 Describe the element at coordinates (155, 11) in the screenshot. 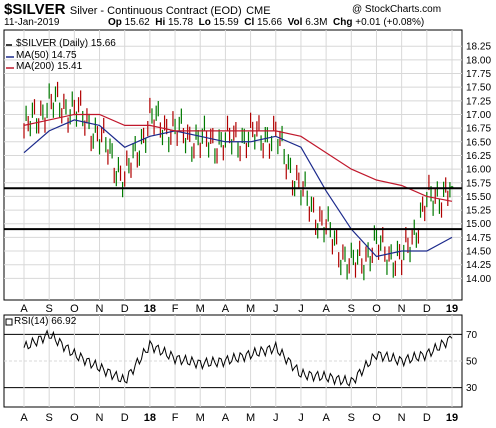

I see `description: Silver - Continuous Contract (EOD)` at that location.